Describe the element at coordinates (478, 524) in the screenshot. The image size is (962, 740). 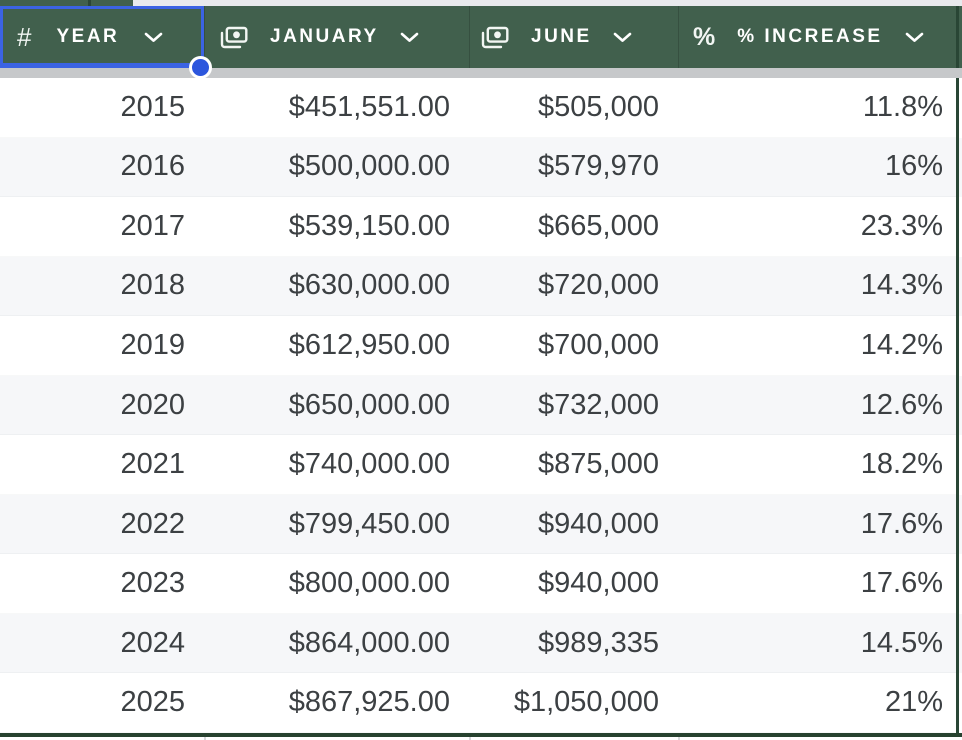
I see `table-row: 2022 $799,450.00 $940,000 17.6%` at that location.